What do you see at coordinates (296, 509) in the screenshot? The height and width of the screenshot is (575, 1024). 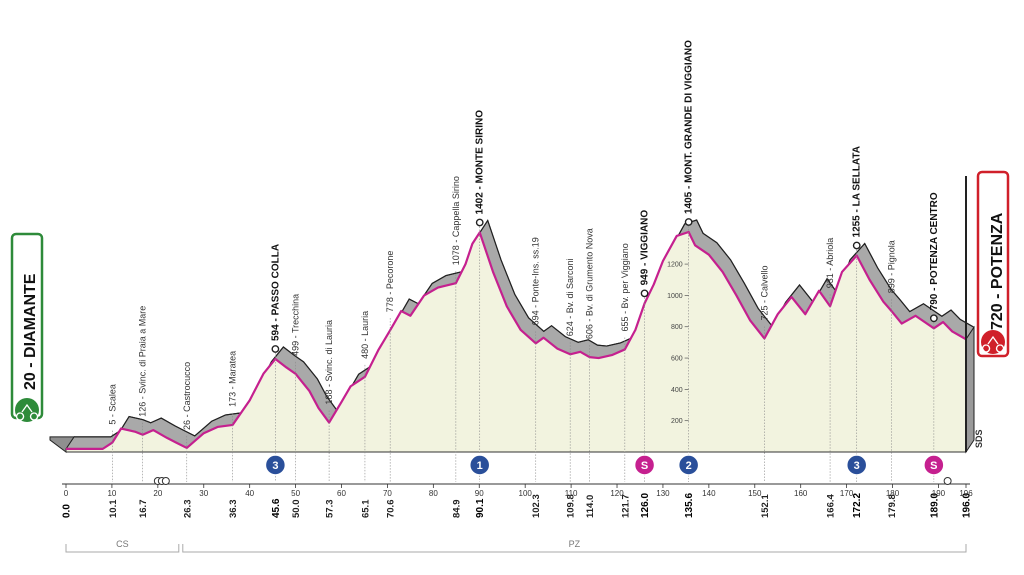 I see `waypoint-distance: 50.0` at bounding box center [296, 509].